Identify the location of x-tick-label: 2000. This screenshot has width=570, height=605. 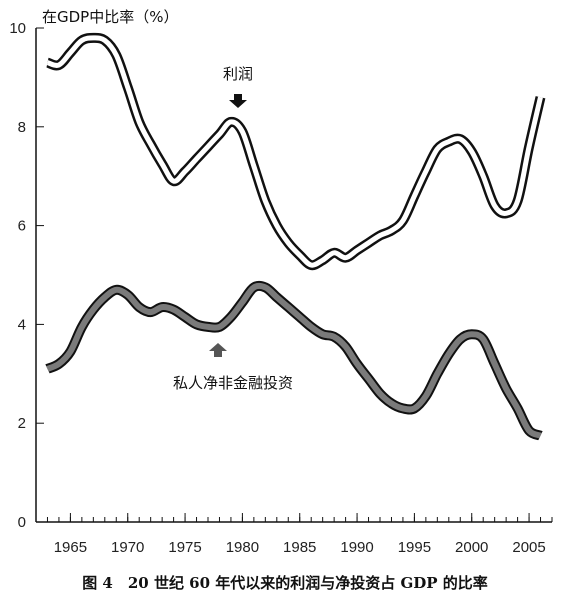
(471, 547).